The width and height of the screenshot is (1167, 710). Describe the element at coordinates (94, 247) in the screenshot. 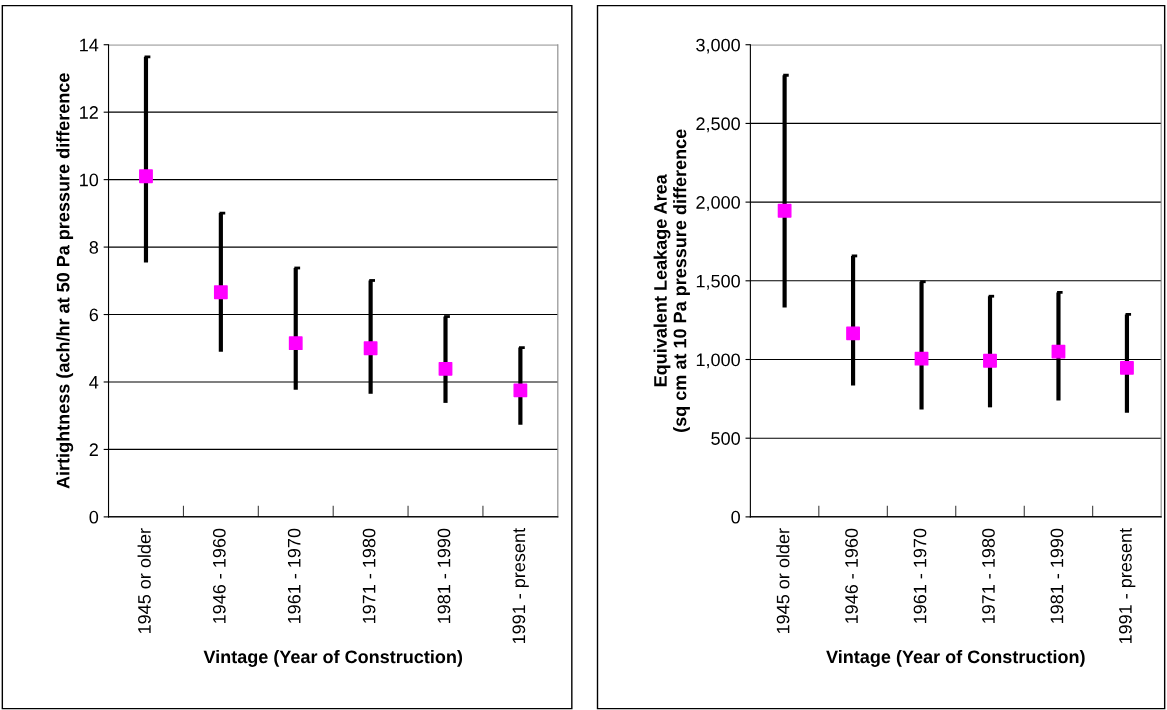

I see `y-tick-label: 8` at that location.